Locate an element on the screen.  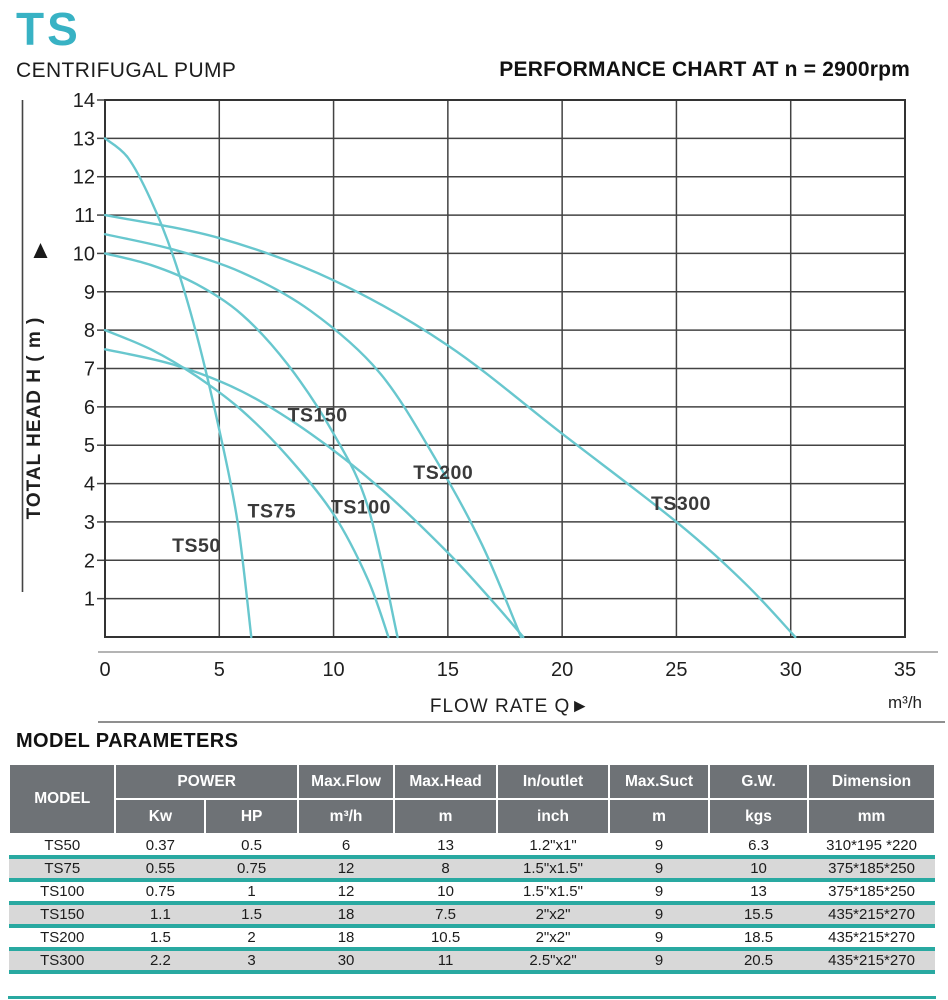
unit-gw: kgs is located at coordinates (758, 816).